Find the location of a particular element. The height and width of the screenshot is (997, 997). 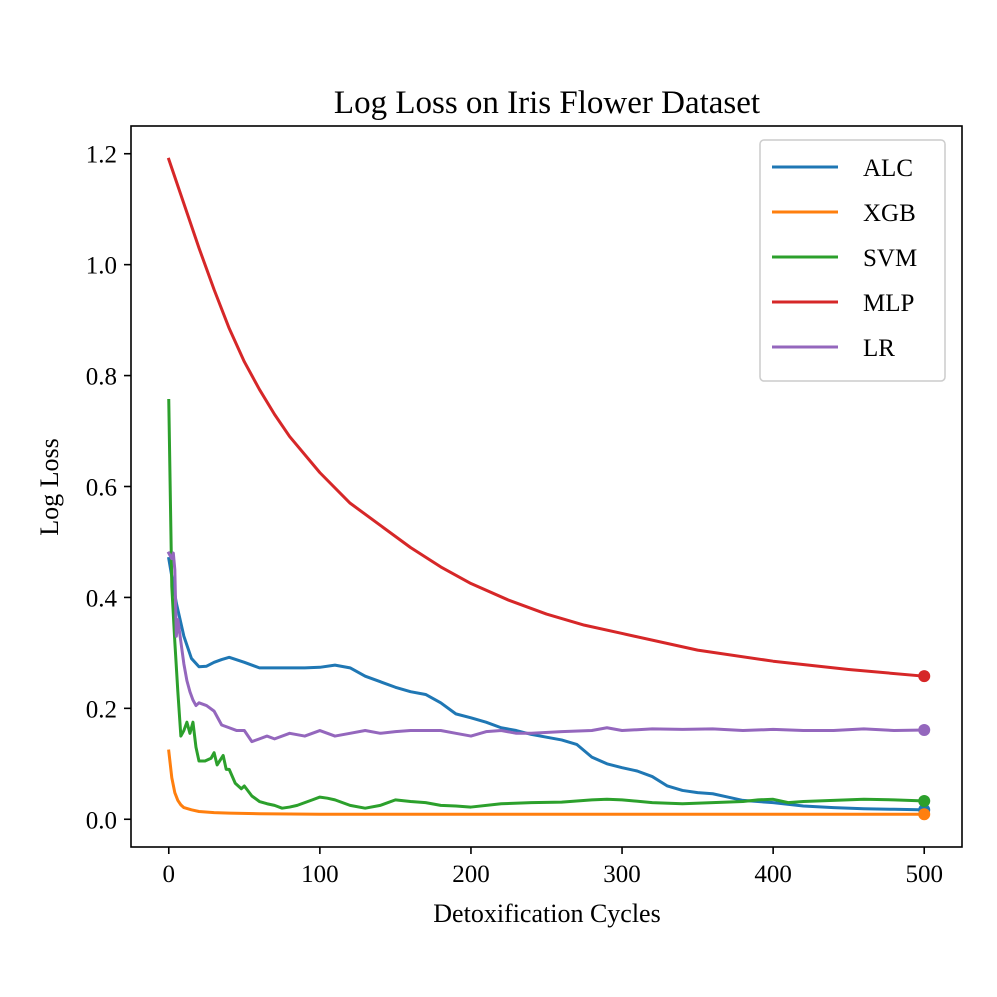

x-tick-label: 400 is located at coordinates (773, 874).